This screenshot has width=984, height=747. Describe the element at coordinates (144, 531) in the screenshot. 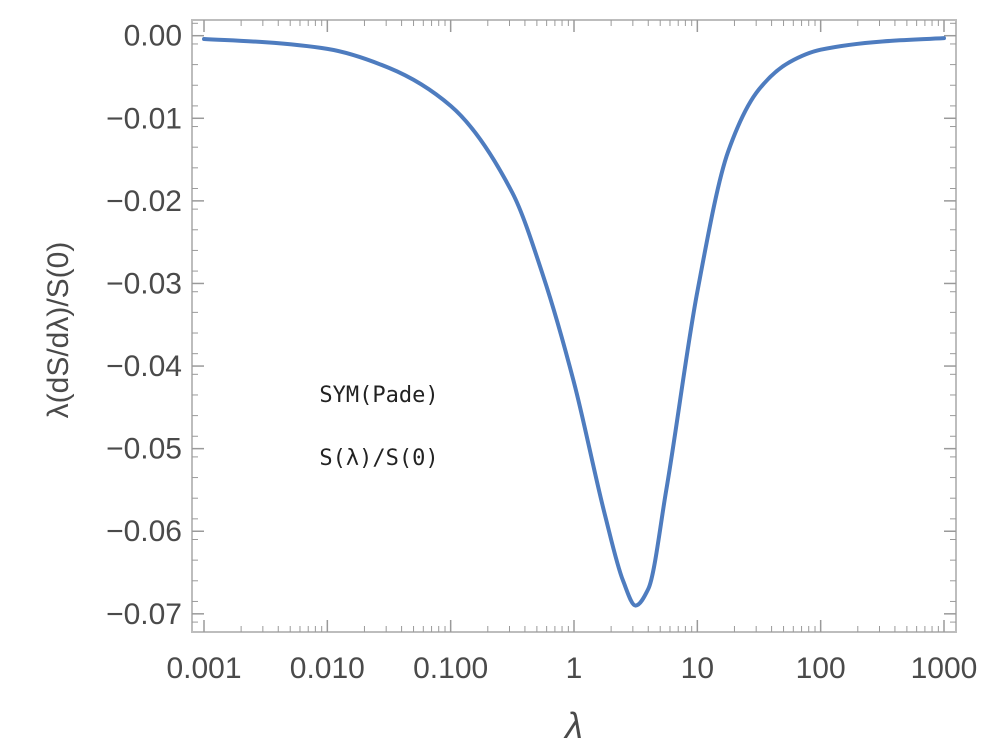

I see `y-tick-label: −0.06` at that location.